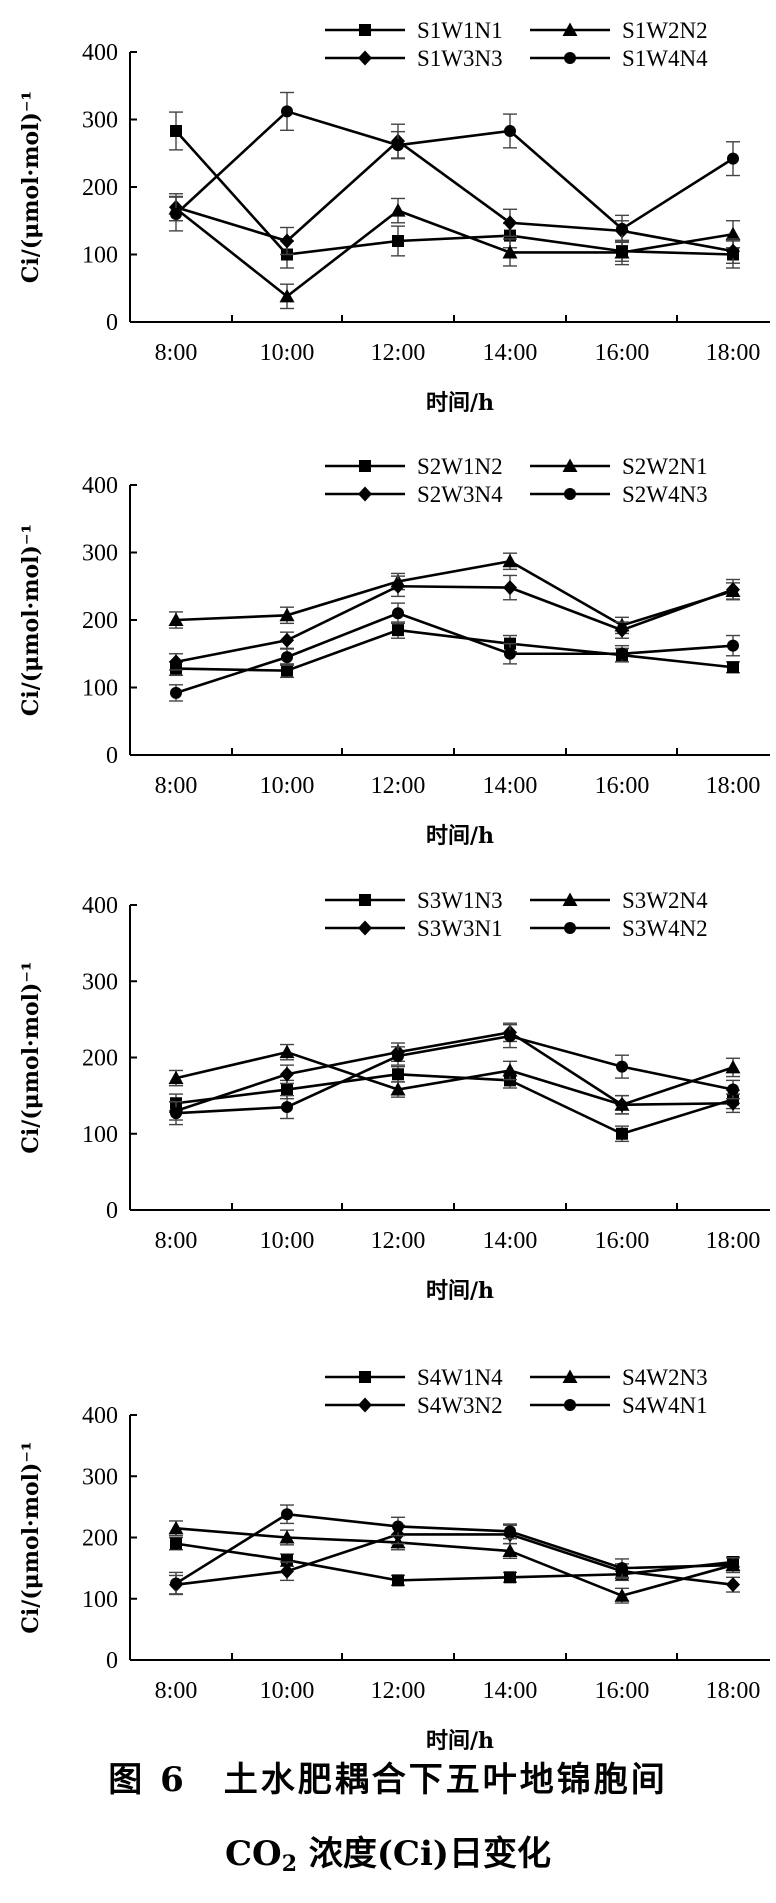  Describe the element at coordinates (460, 1405) in the screenshot. I see `legend-label: S4W3N2` at that location.